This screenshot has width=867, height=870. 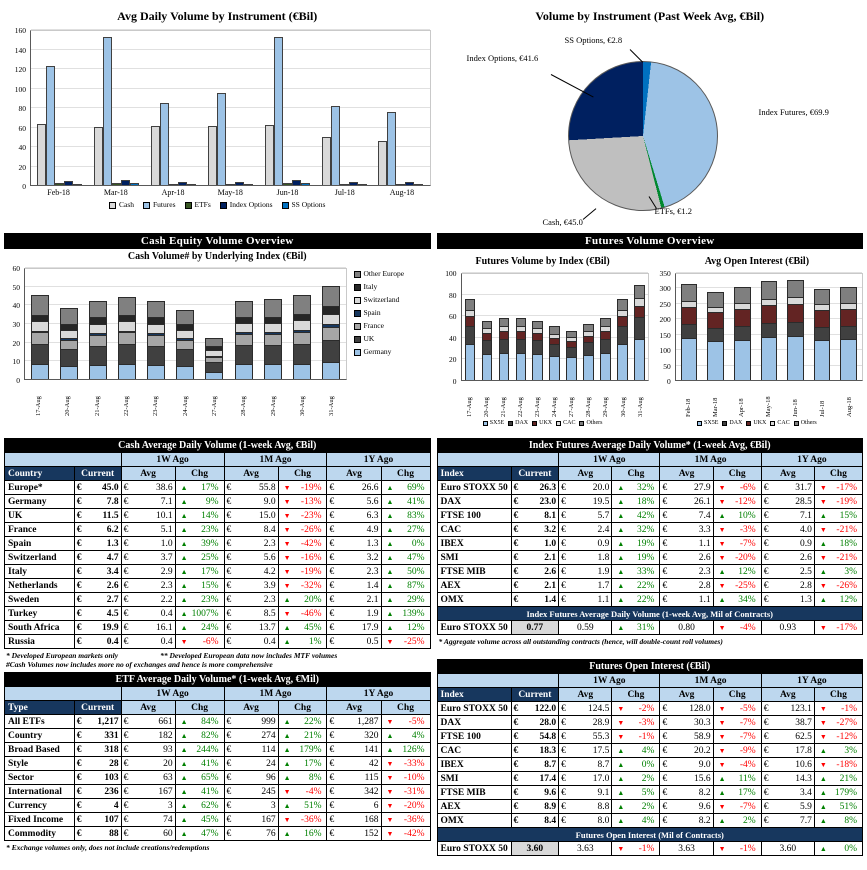 What do you see at coordinates (787, 599) in the screenshot?
I see `avg-value: €1.3` at bounding box center [787, 599].